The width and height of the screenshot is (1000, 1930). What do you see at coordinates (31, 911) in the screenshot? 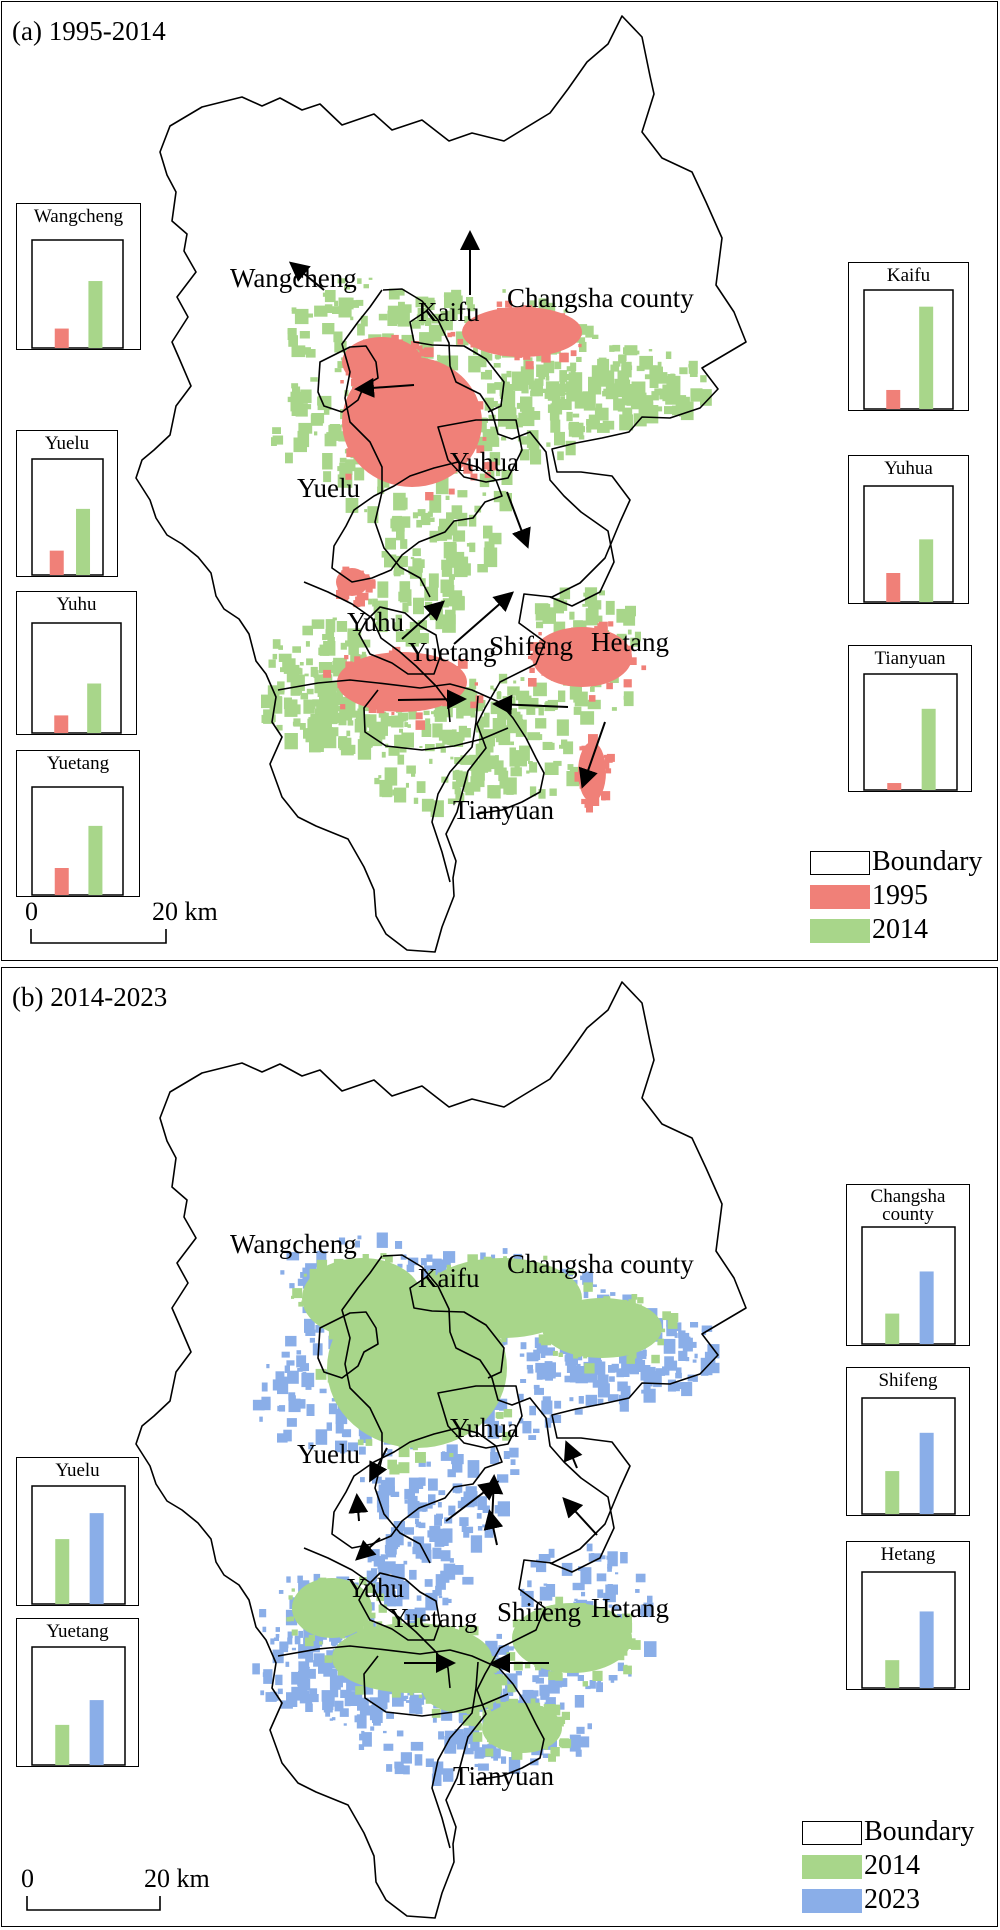
I see `scale-label-zero: 0` at bounding box center [31, 911].